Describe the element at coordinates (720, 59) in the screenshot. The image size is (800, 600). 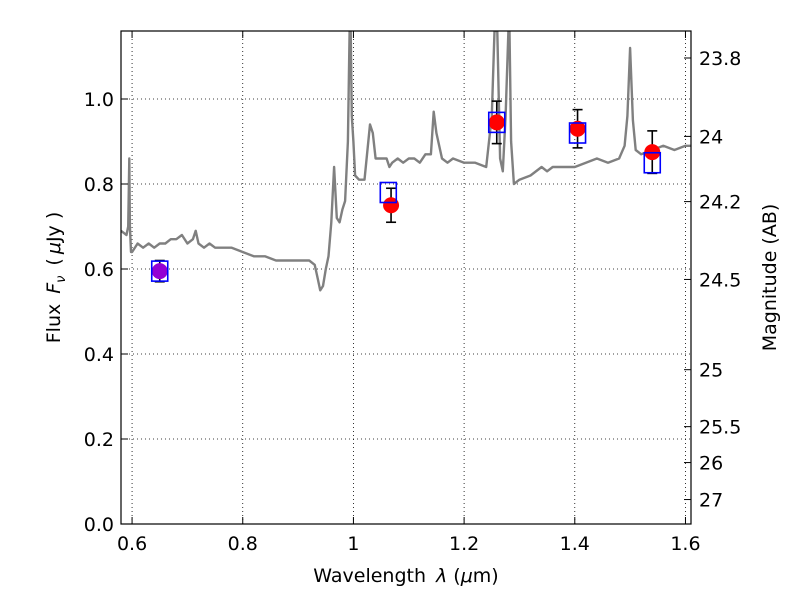
I see `y2-tick-label: 23.8` at that location.